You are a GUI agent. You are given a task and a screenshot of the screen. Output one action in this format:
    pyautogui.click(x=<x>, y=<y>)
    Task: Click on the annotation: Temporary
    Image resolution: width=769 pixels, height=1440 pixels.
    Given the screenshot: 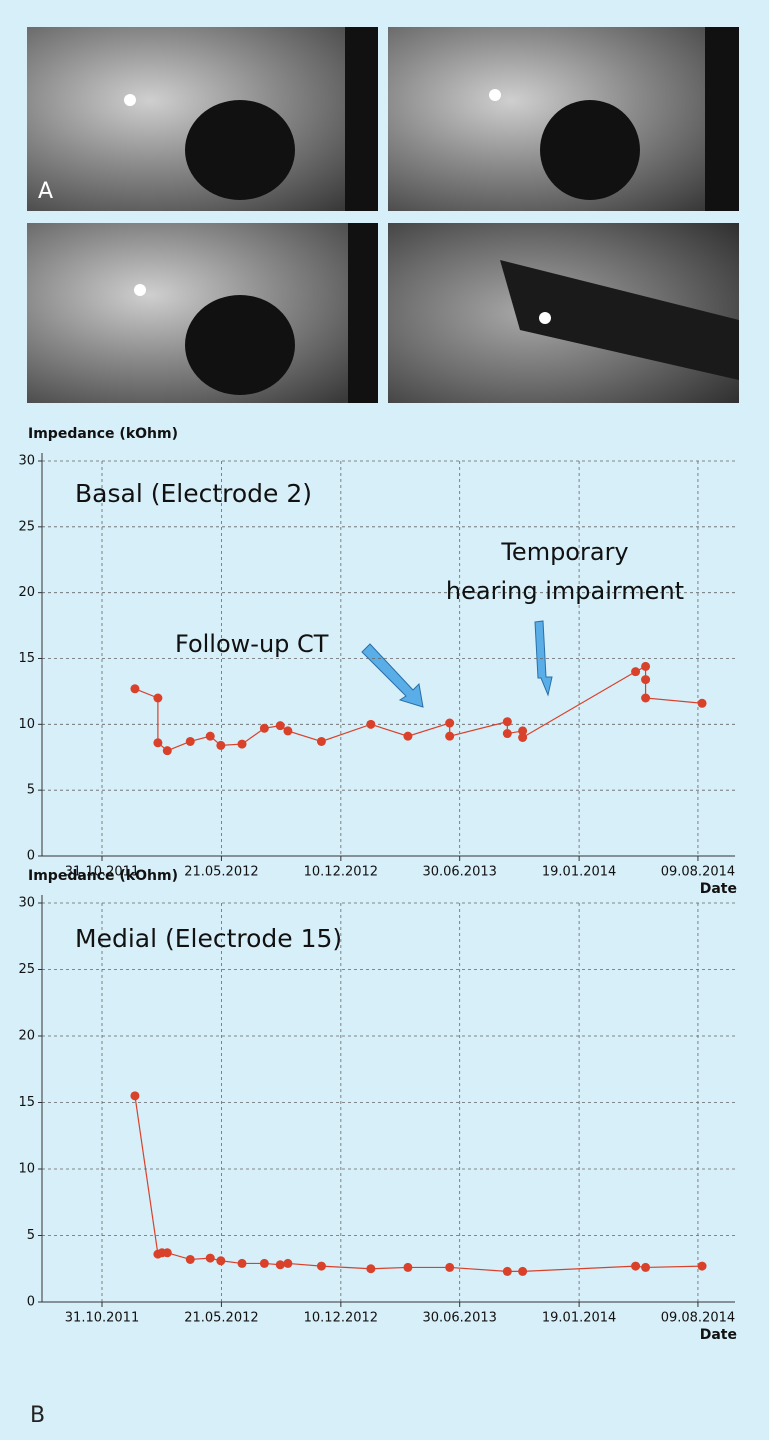 What is the action you would take?
    pyautogui.click(x=564, y=552)
    